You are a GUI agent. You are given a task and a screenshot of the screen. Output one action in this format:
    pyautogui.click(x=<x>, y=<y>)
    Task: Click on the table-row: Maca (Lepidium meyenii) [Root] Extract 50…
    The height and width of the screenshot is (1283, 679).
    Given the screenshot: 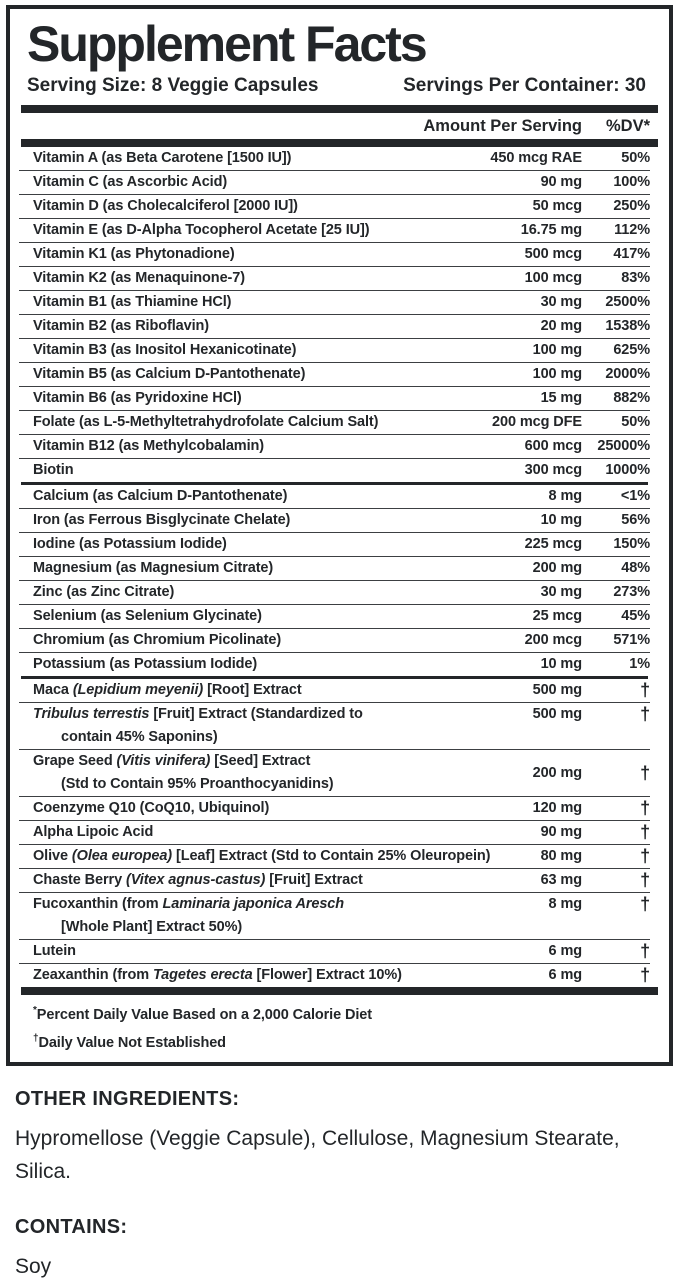 What is the action you would take?
    pyautogui.click(x=334, y=691)
    